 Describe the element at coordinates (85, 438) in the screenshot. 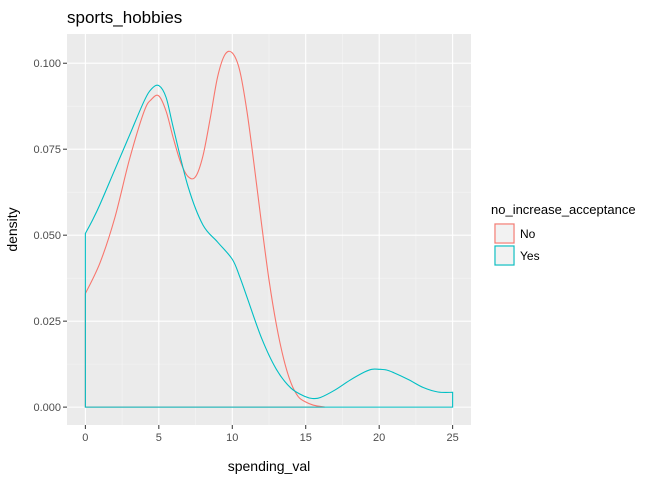

I see `x-tick-label: 0` at that location.